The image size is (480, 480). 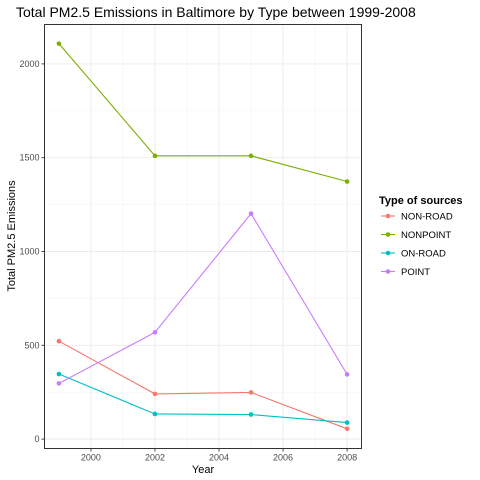 What do you see at coordinates (427, 217) in the screenshot?
I see `legend-label-non-road: NON-ROAD` at bounding box center [427, 217].